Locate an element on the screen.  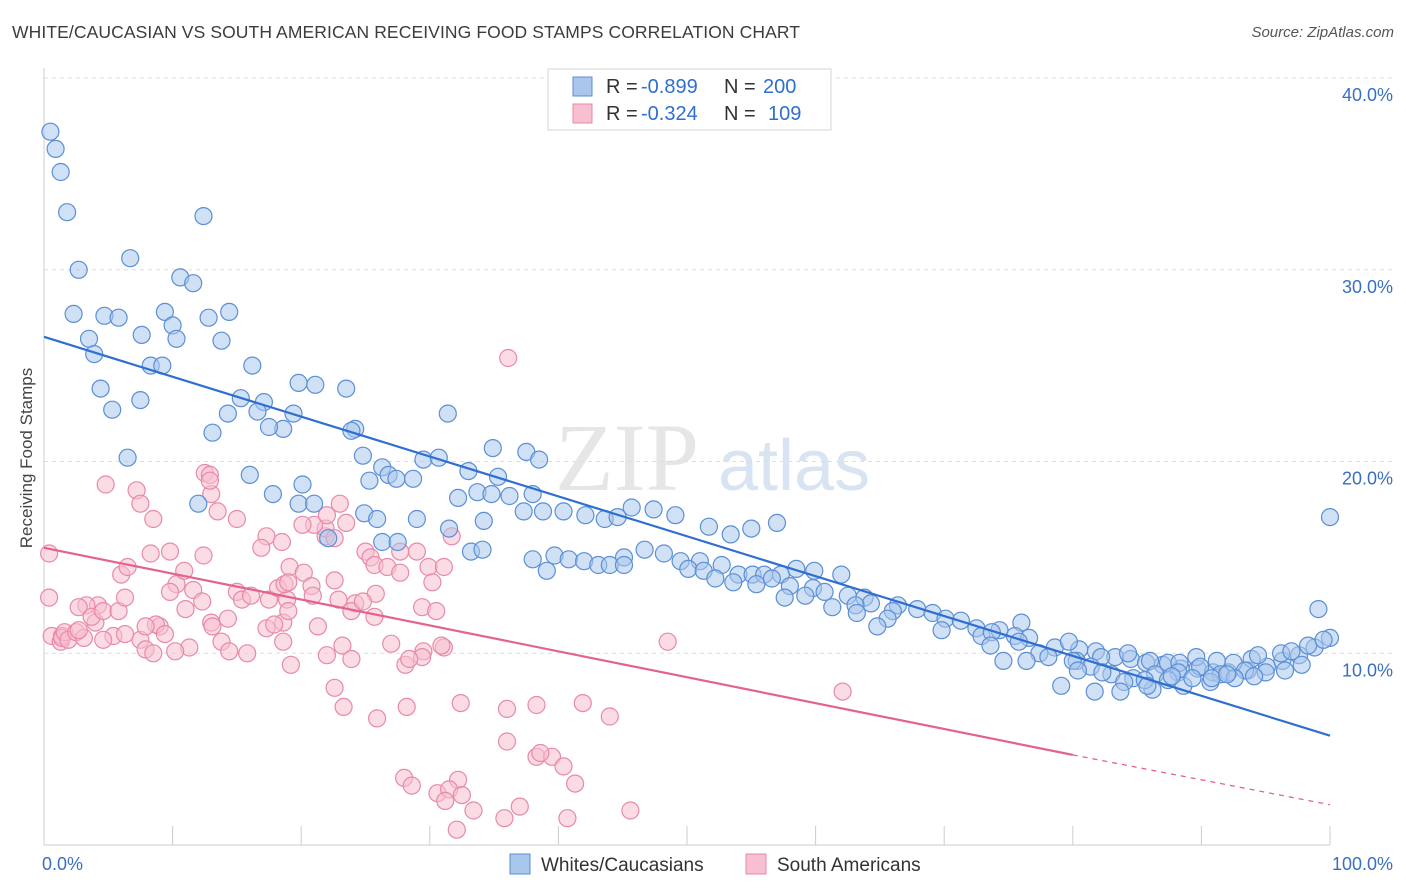
watermark-zip: ZIP is located at coordinates (627, 457).